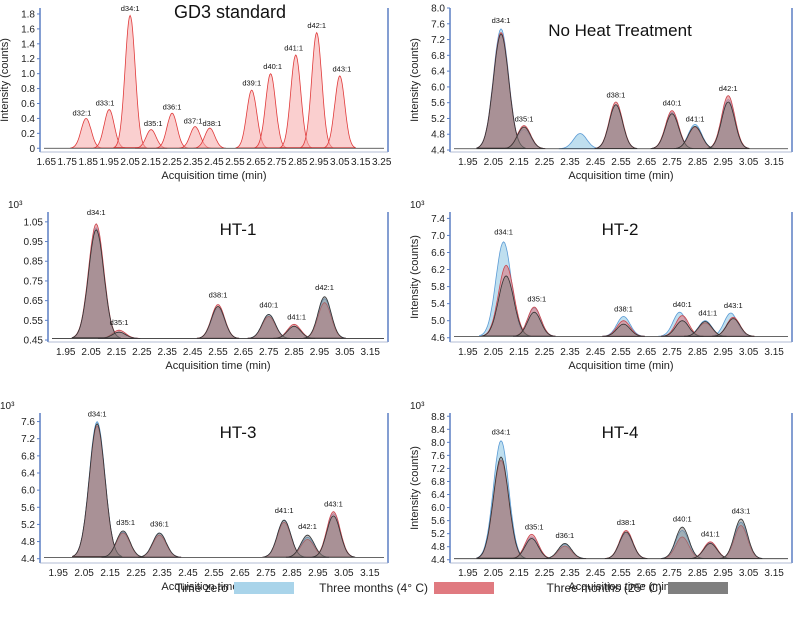 Image resolution: width=800 pixels, height=622 pixels. What do you see at coordinates (728, 88) in the screenshot?
I see `peak-label: d42:1` at bounding box center [728, 88].